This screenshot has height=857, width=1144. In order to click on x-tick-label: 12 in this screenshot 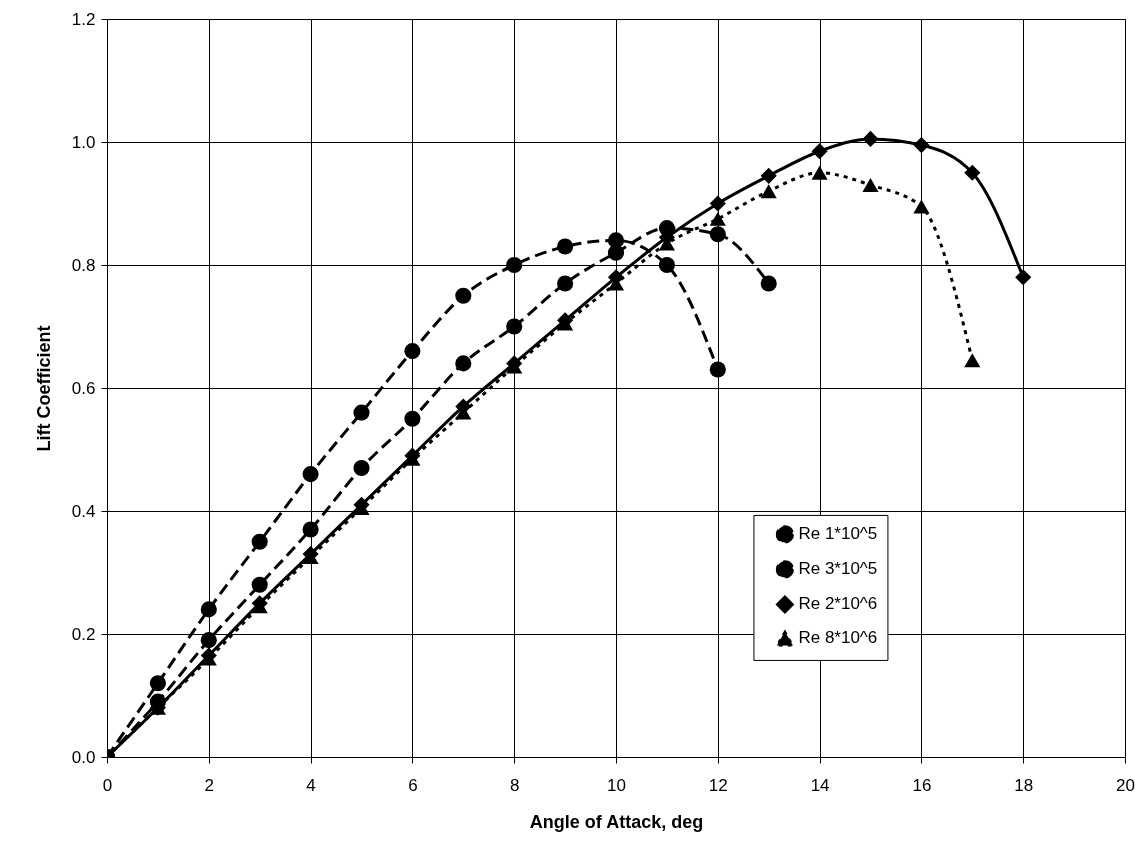, I will do `click(718, 785)`.